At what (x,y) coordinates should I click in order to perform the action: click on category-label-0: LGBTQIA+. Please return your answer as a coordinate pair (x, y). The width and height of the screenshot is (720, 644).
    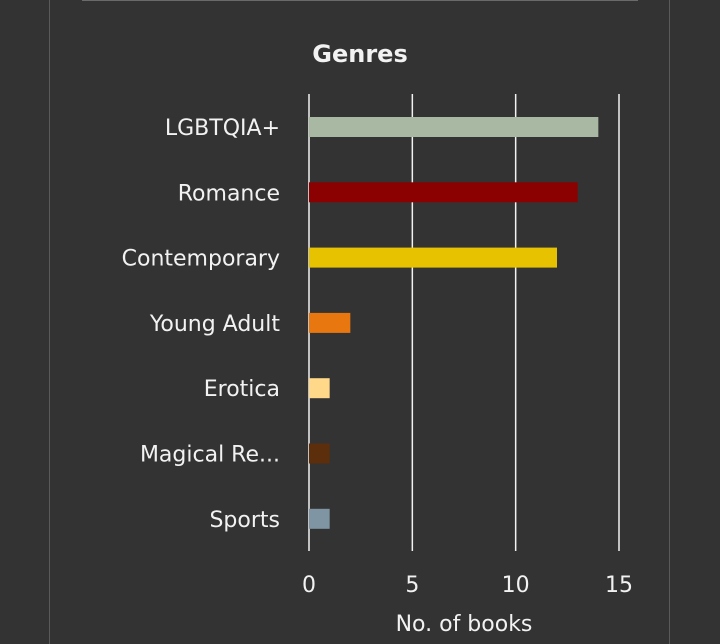
    Looking at the image, I should click on (222, 128).